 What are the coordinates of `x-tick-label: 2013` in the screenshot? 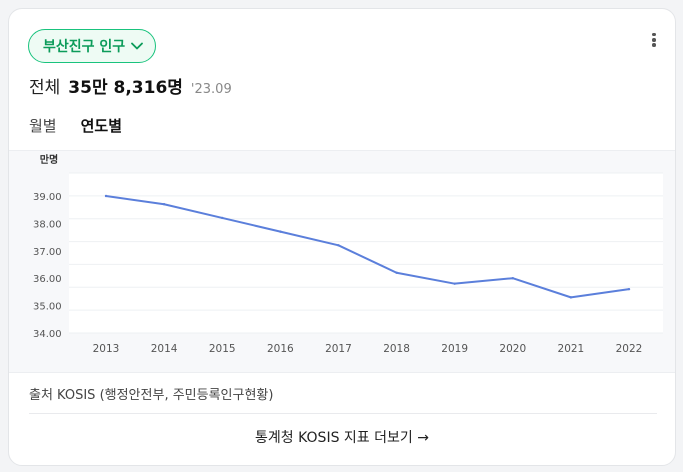 It's located at (106, 349).